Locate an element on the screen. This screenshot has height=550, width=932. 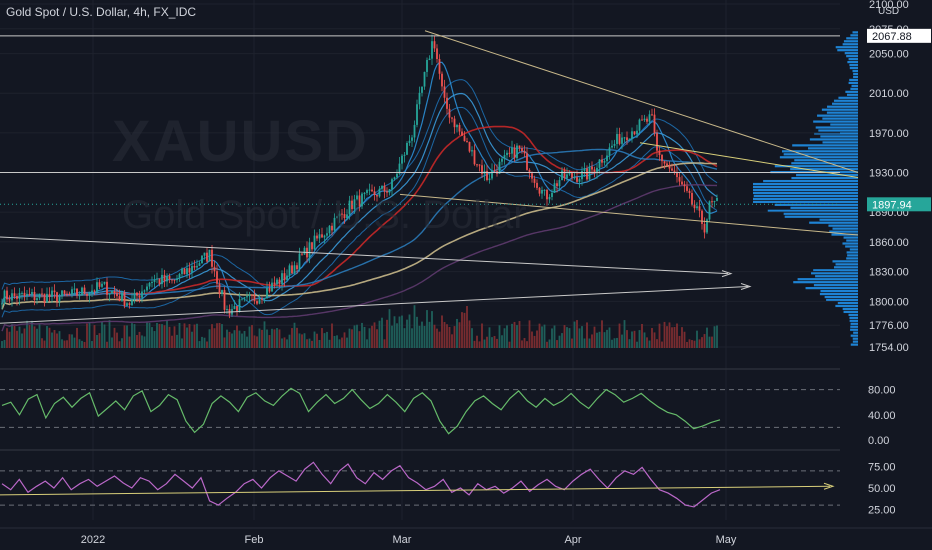
price-tick-label: 1754.00 is located at coordinates (889, 348).